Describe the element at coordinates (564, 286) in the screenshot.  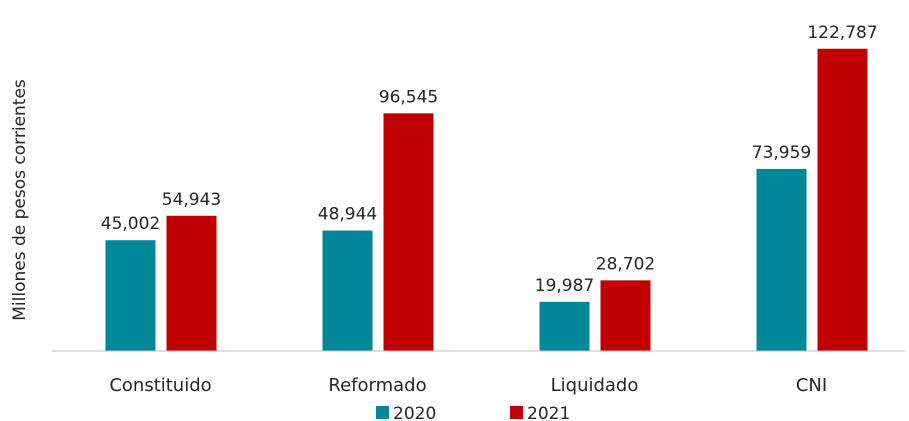
I see `data-label: 19,987` at that location.